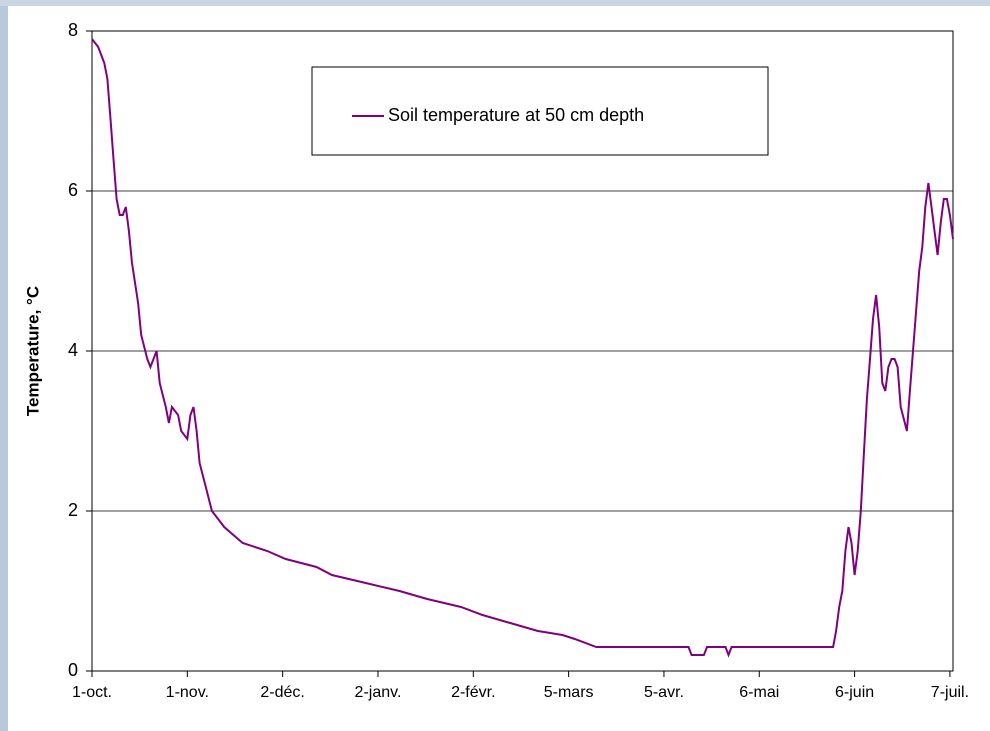  I want to click on legend-box, so click(540, 111).